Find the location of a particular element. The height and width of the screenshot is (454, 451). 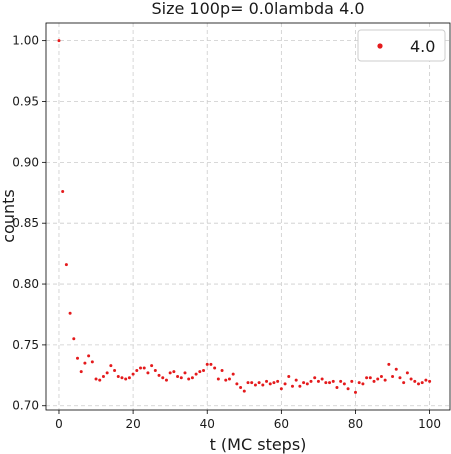

x-tick-label: 20 is located at coordinates (132, 424).